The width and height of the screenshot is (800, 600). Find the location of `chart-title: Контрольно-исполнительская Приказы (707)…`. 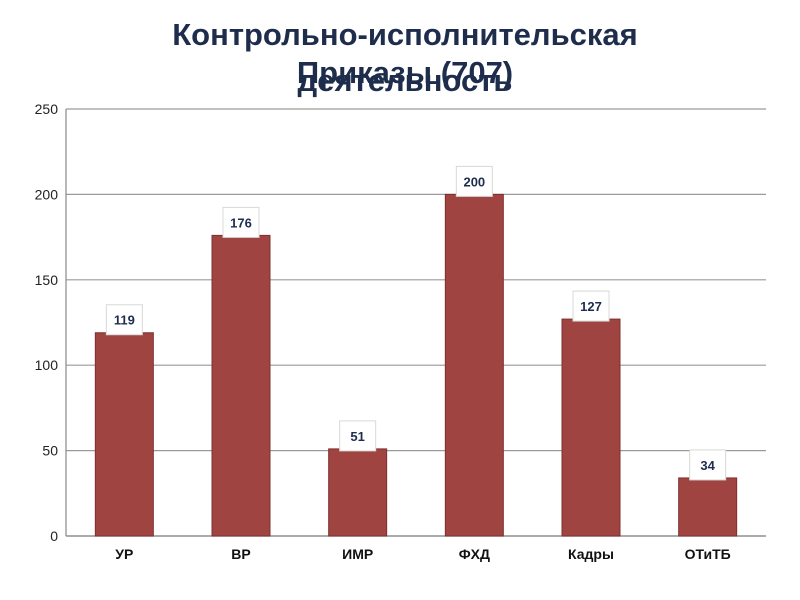

chart-title: Контрольно-исполнительская Приказы (707)… is located at coordinates (400, 57).